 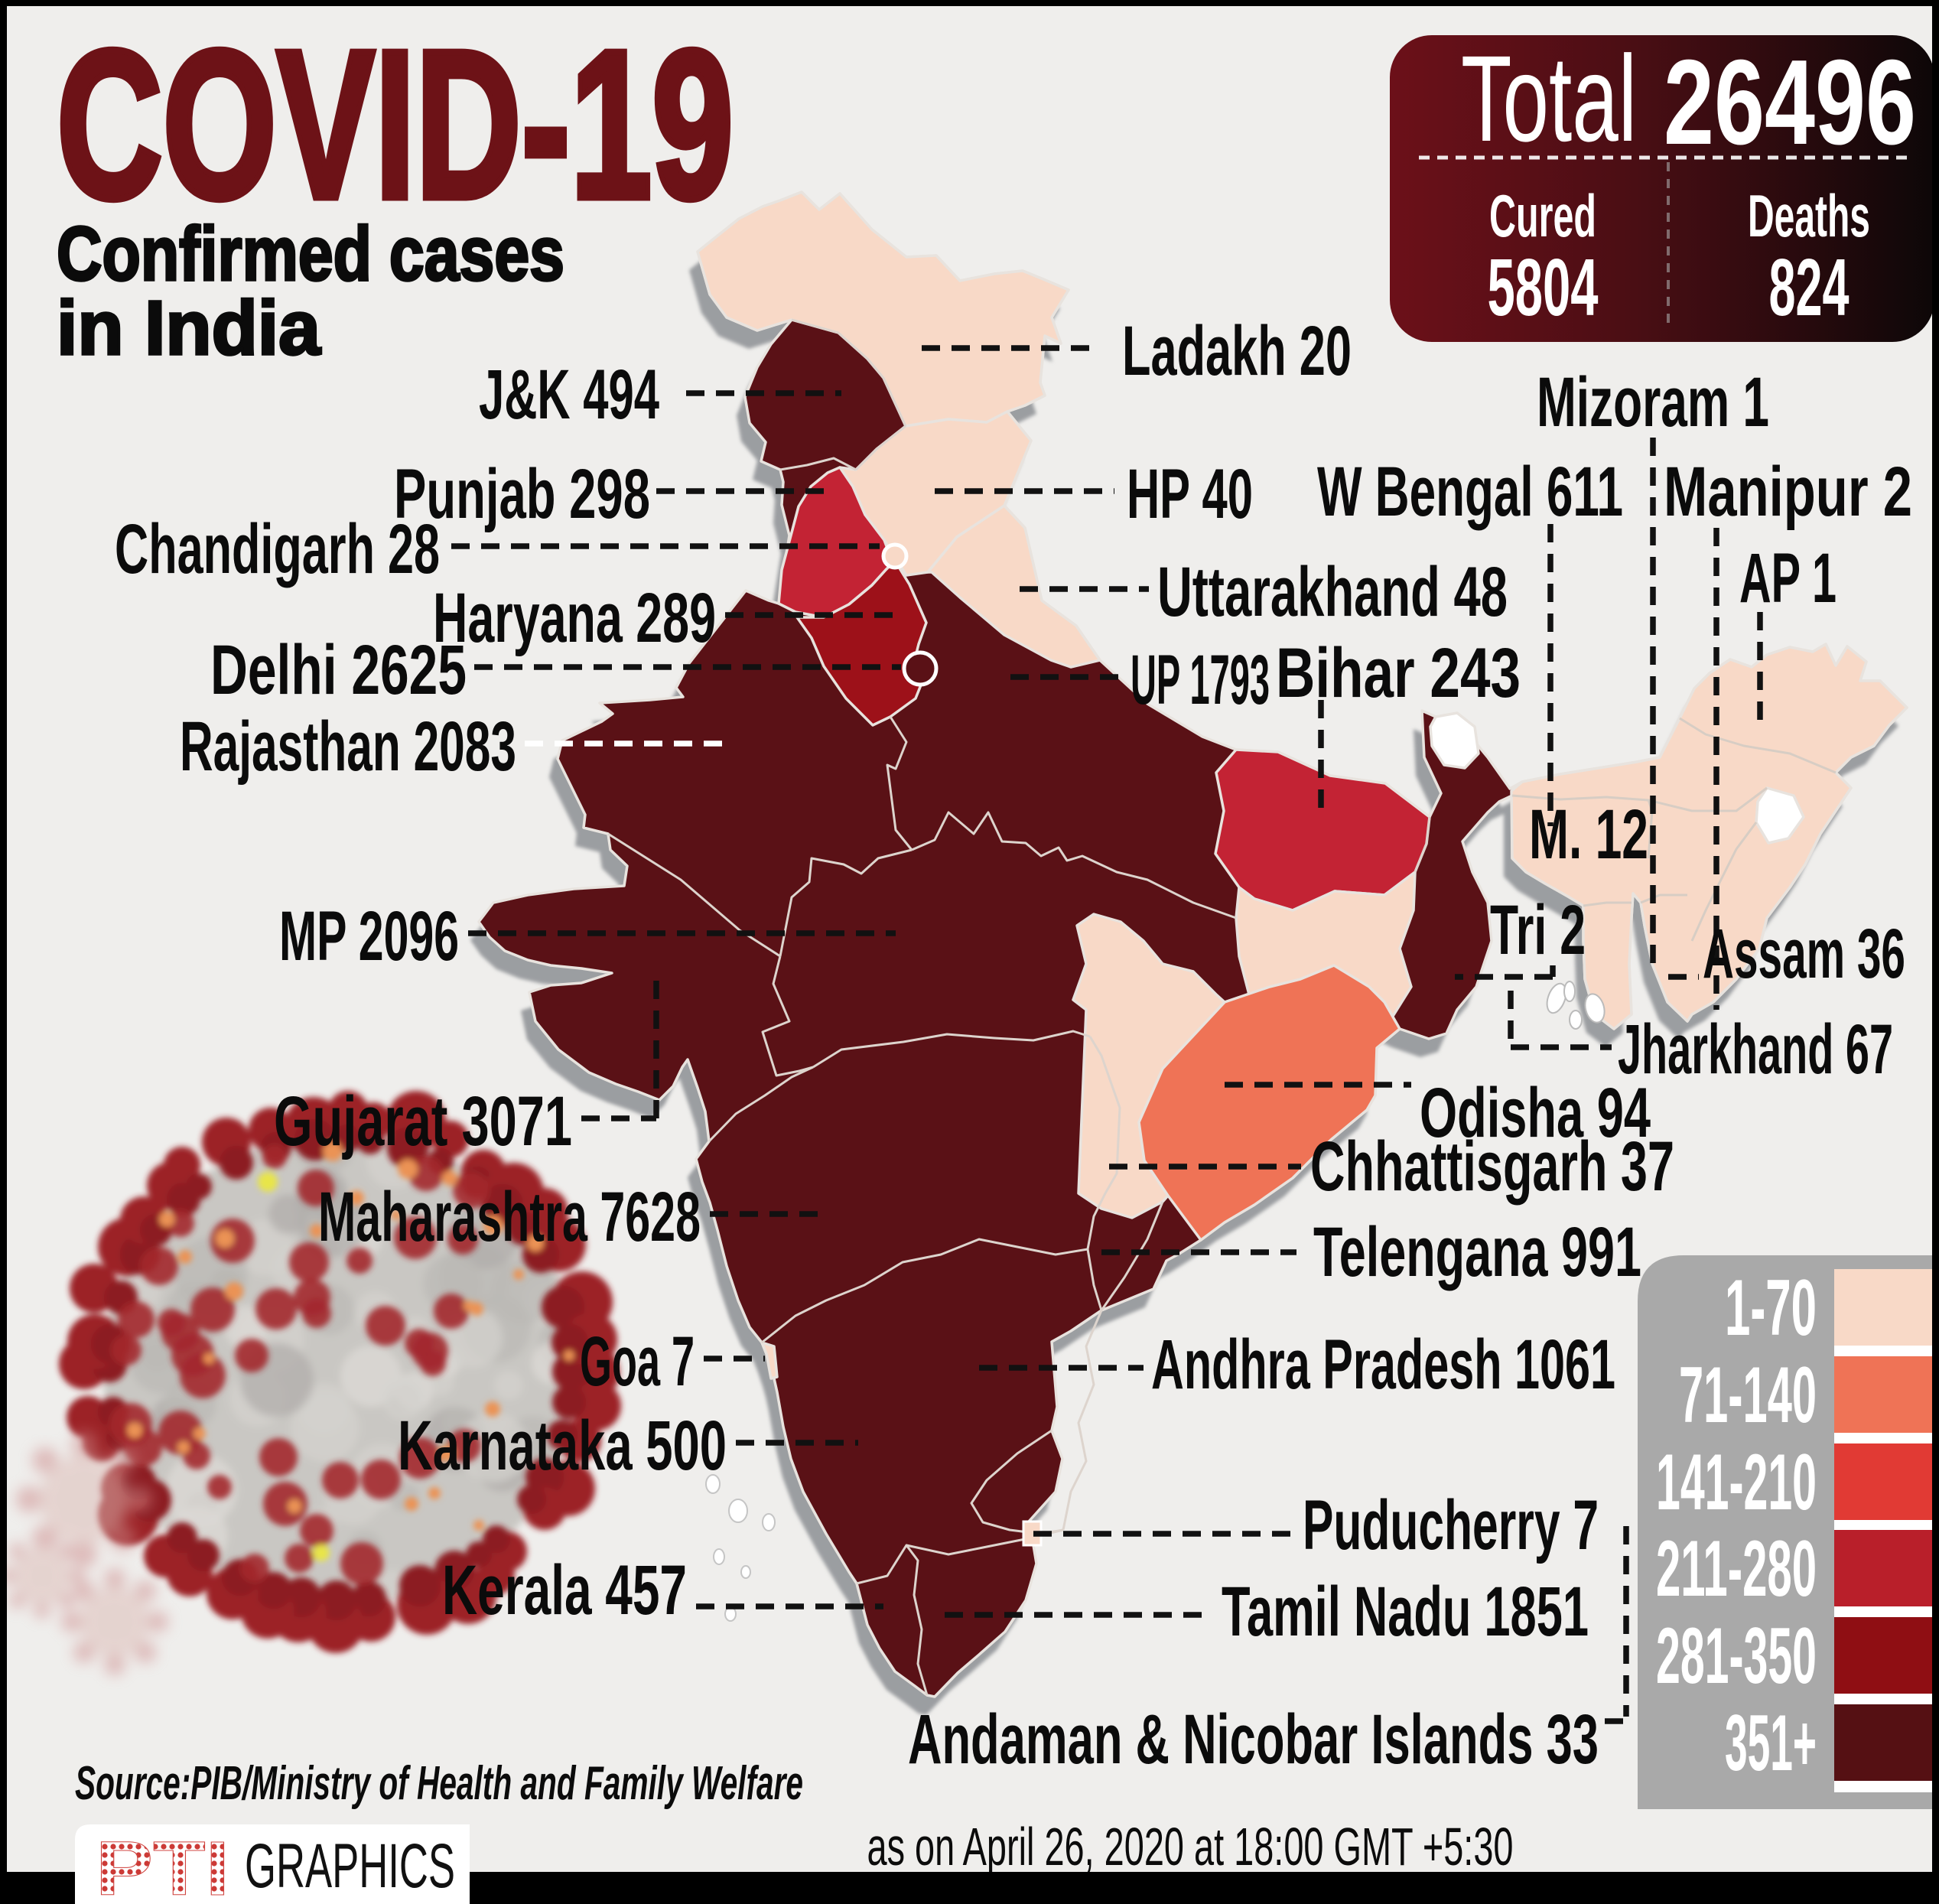 I want to click on svg-text: AP 1, so click(x=1788, y=578).